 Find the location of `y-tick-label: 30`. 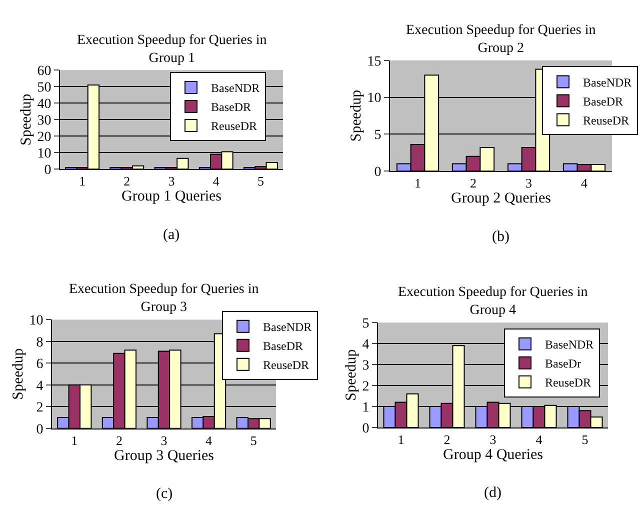

y-tick-label: 30 is located at coordinates (44, 121).